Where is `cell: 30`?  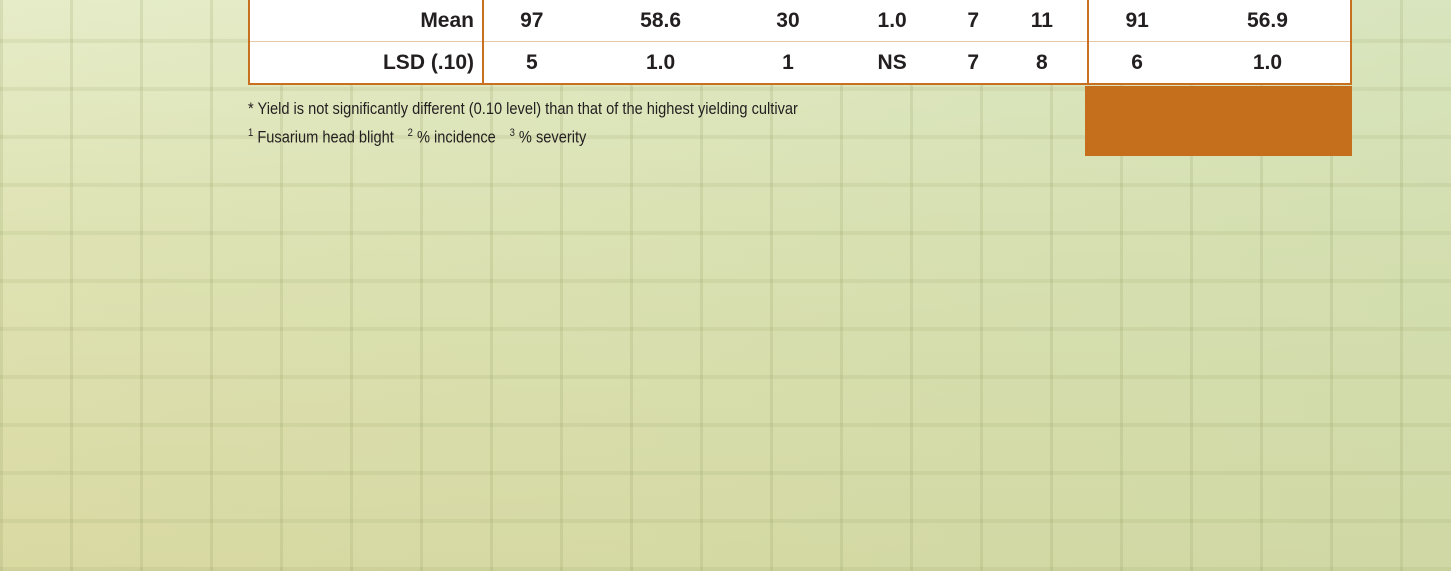 cell: 30 is located at coordinates (788, 20).